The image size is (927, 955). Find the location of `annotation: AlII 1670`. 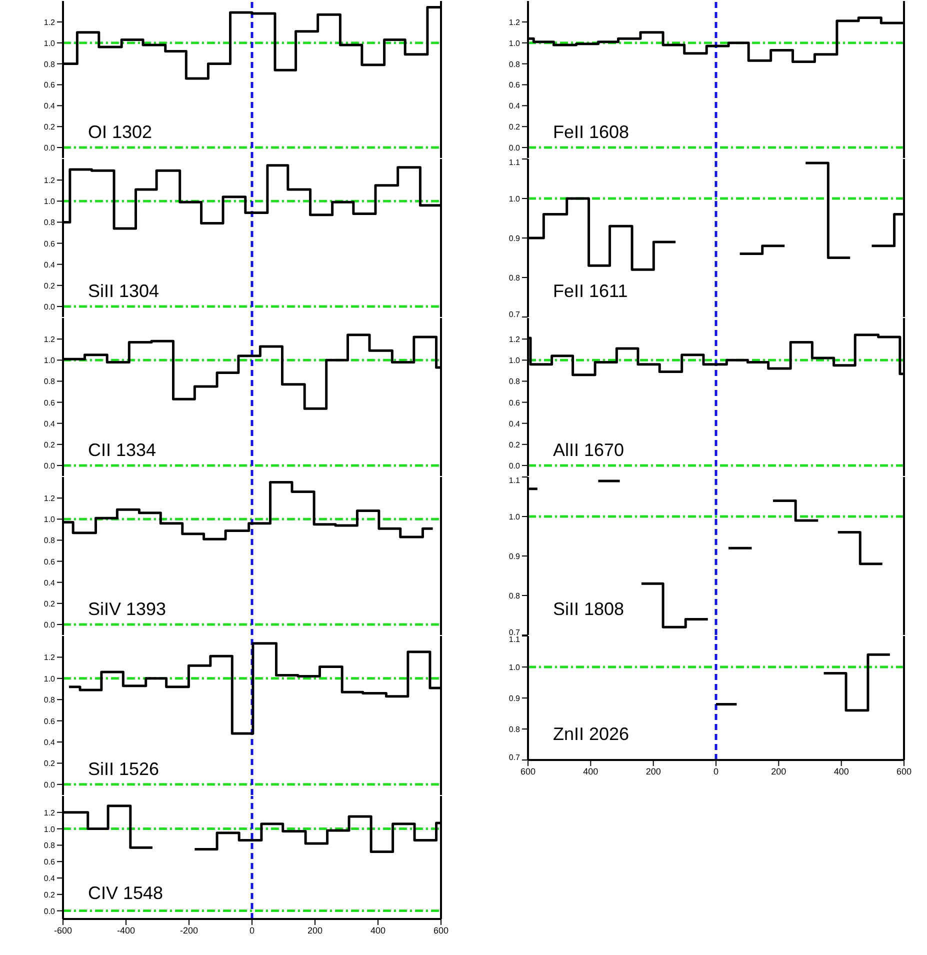

annotation: AlII 1670 is located at coordinates (588, 450).